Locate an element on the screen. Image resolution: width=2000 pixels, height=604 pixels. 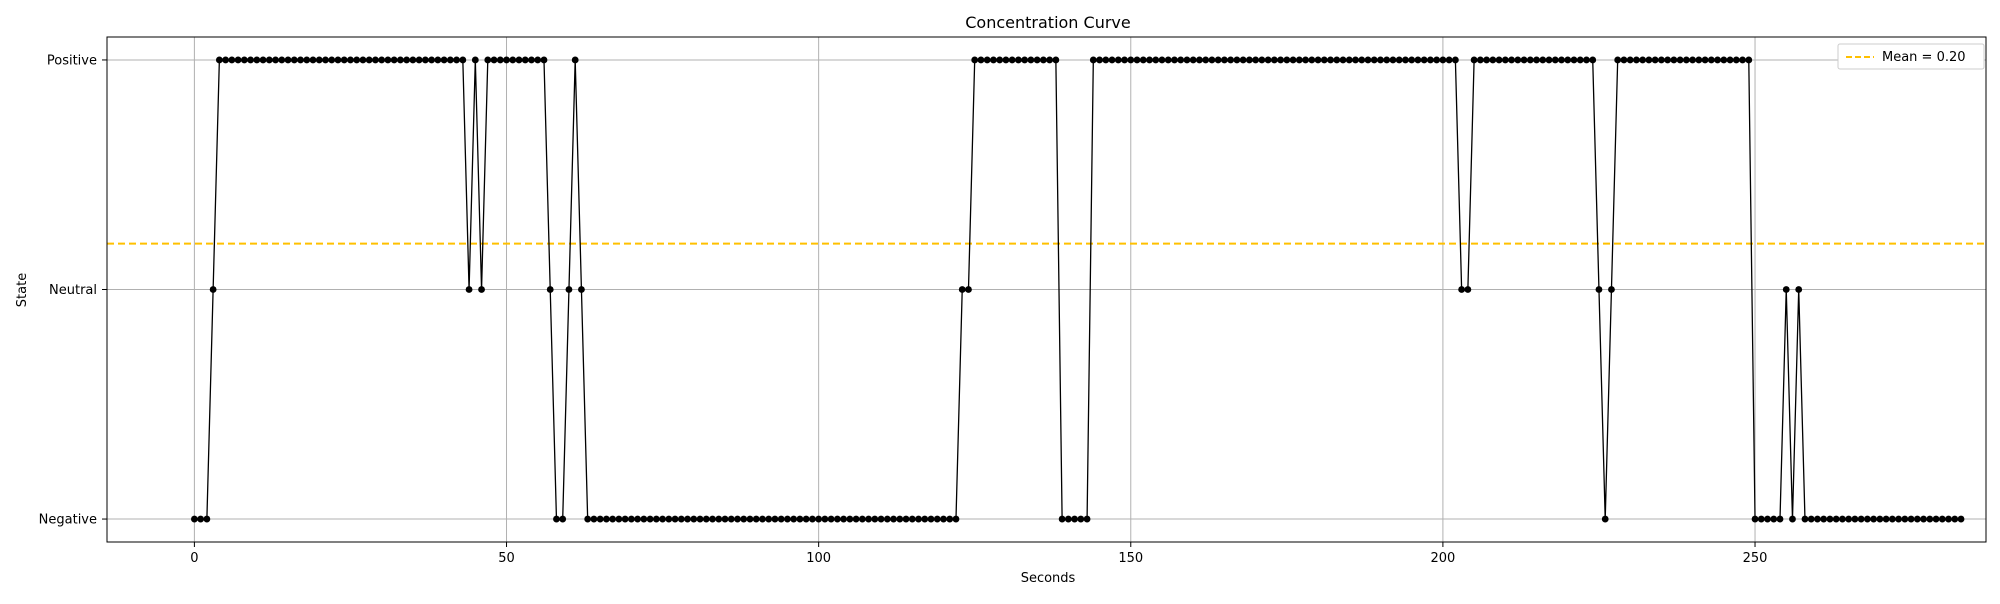
y-tick-label: Positive is located at coordinates (72, 60).